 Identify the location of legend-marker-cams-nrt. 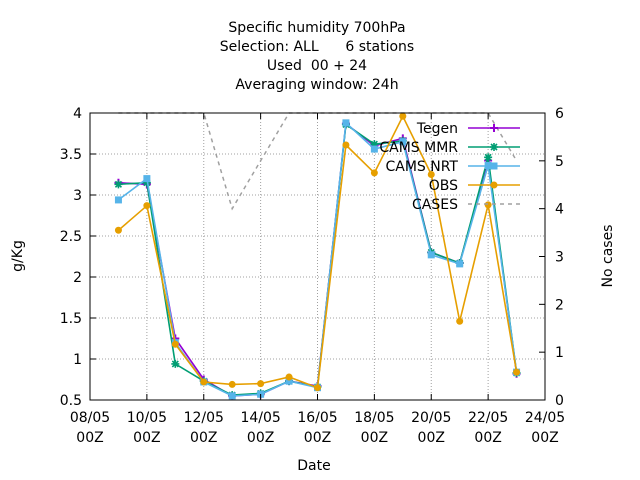
(494, 166).